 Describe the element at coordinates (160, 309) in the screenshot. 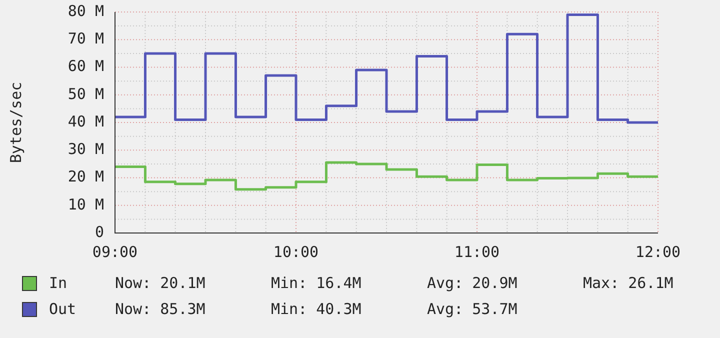

I see `text: Now: 85.3M` at that location.